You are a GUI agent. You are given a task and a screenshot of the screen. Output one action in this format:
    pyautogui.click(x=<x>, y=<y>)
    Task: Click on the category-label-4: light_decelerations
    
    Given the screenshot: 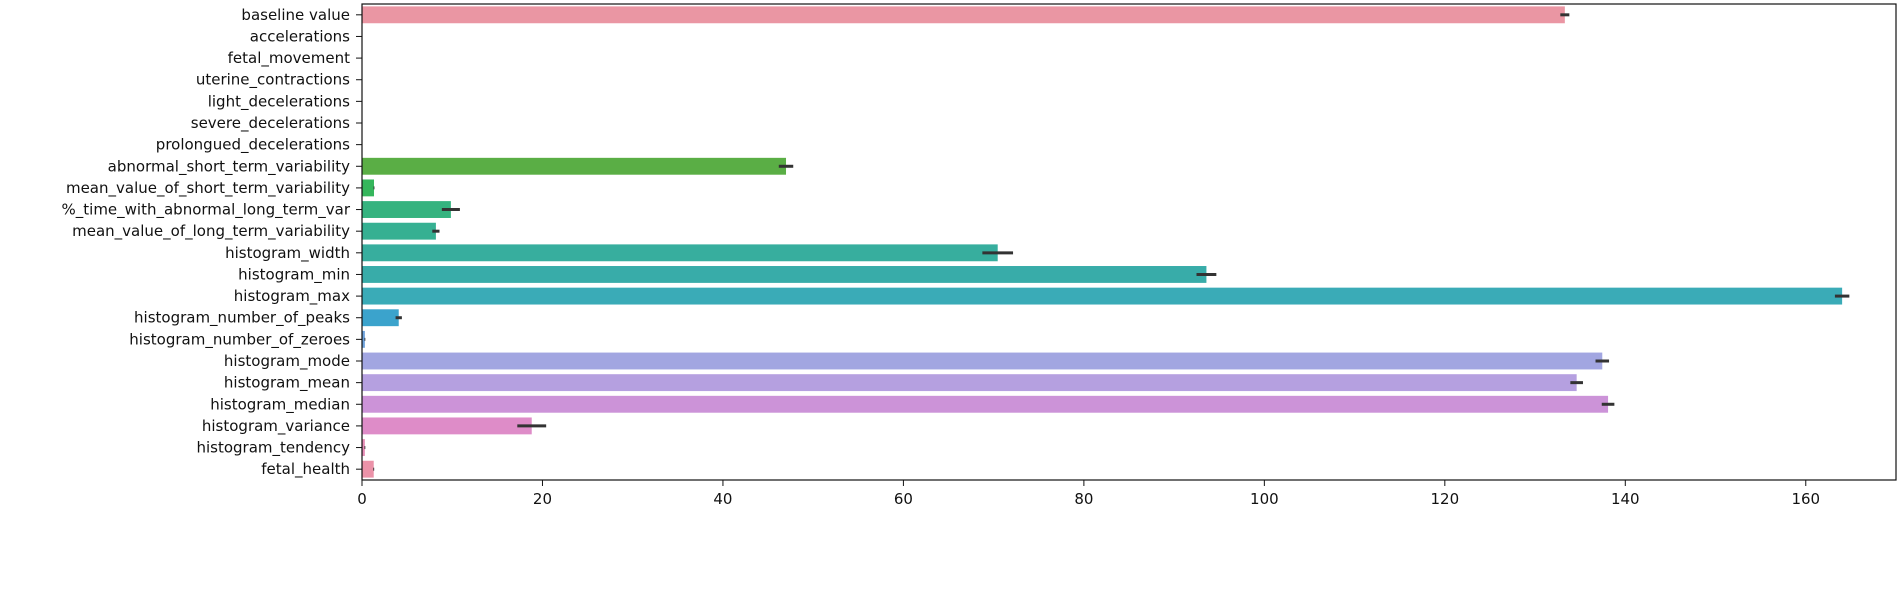 What is the action you would take?
    pyautogui.click(x=279, y=101)
    